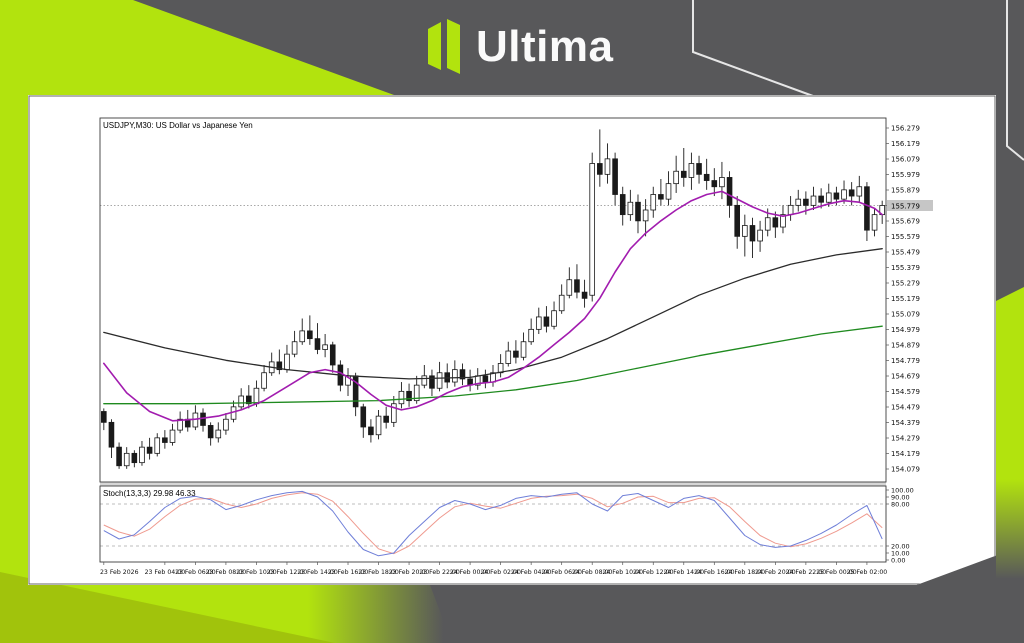  I want to click on svg-text: 154.379, so click(905, 423).